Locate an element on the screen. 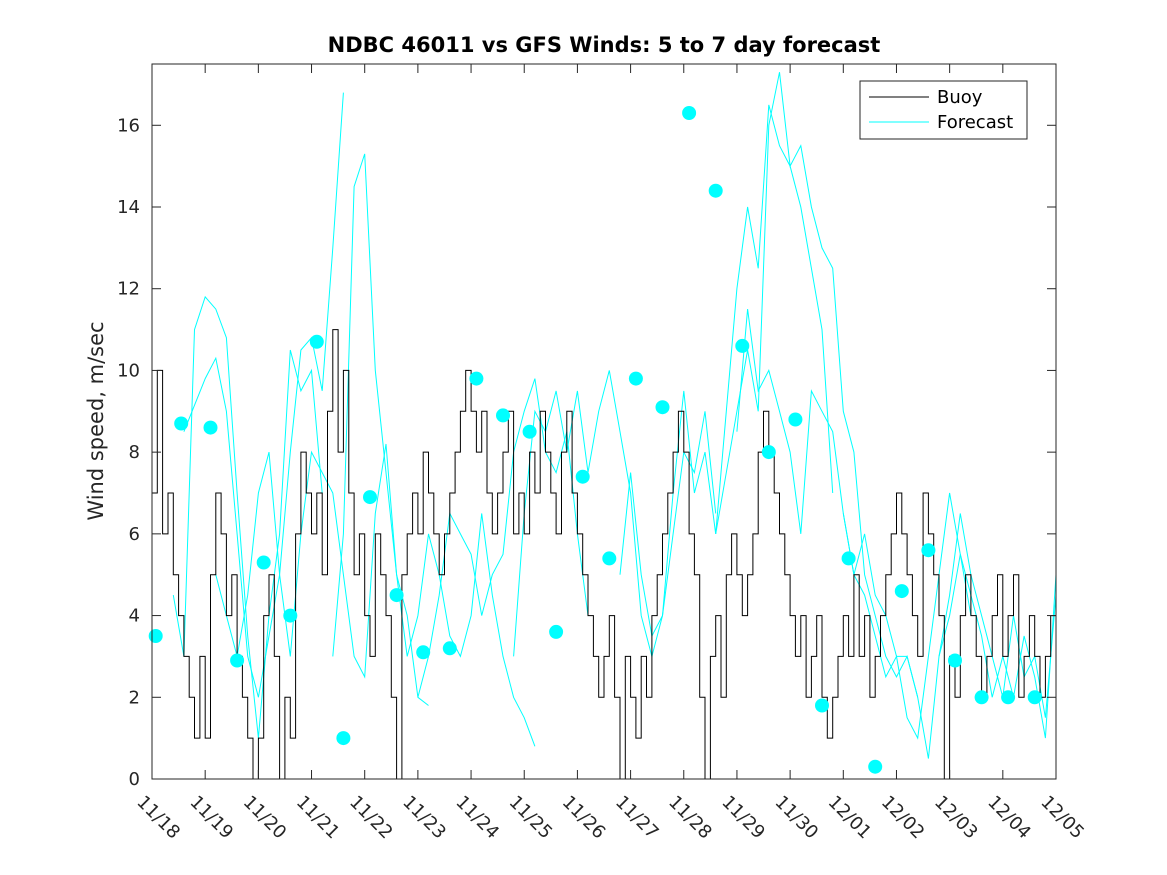 Image resolution: width=1167 pixels, height=875 pixels. y-tick-label: 4 is located at coordinates (134, 616).